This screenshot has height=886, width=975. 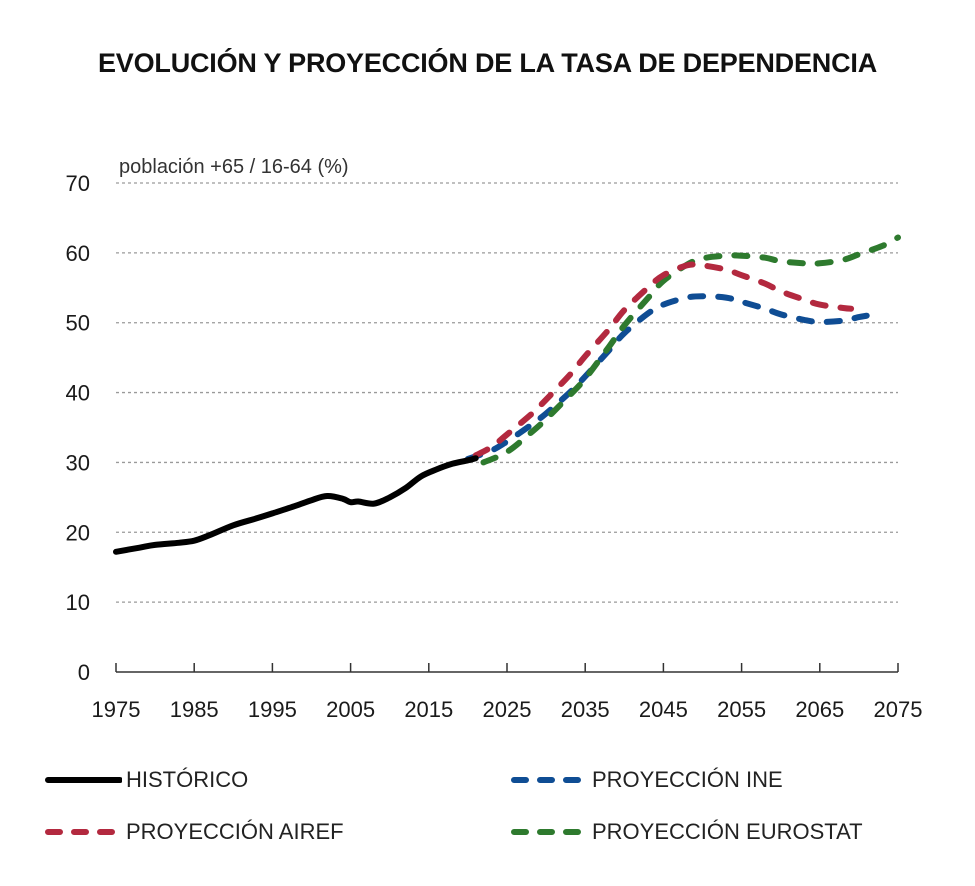 I want to click on y-tick-label-50: 50, so click(x=78, y=323).